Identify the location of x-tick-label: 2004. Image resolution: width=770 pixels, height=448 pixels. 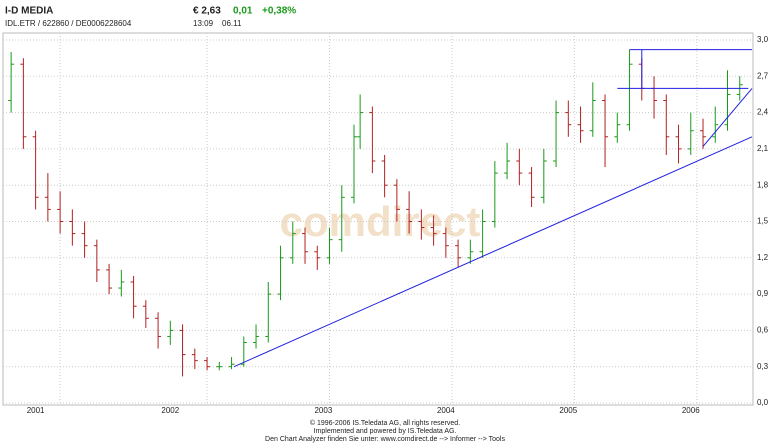
(446, 410).